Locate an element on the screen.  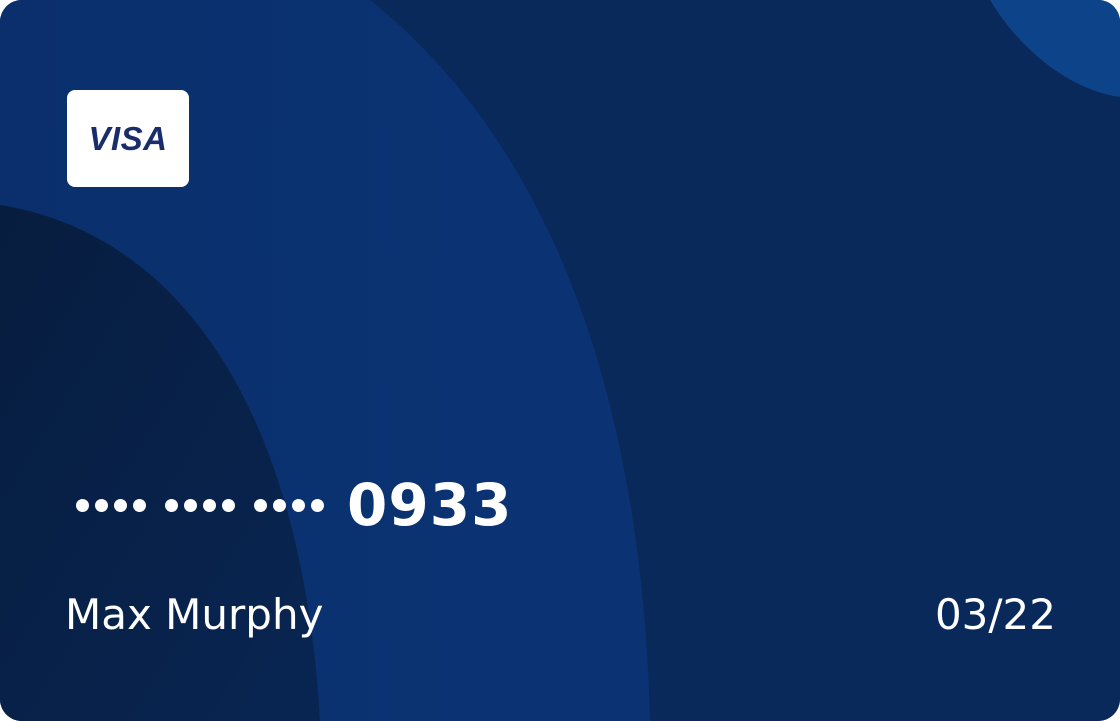
expiry-date: 03/22 is located at coordinates (995, 614).